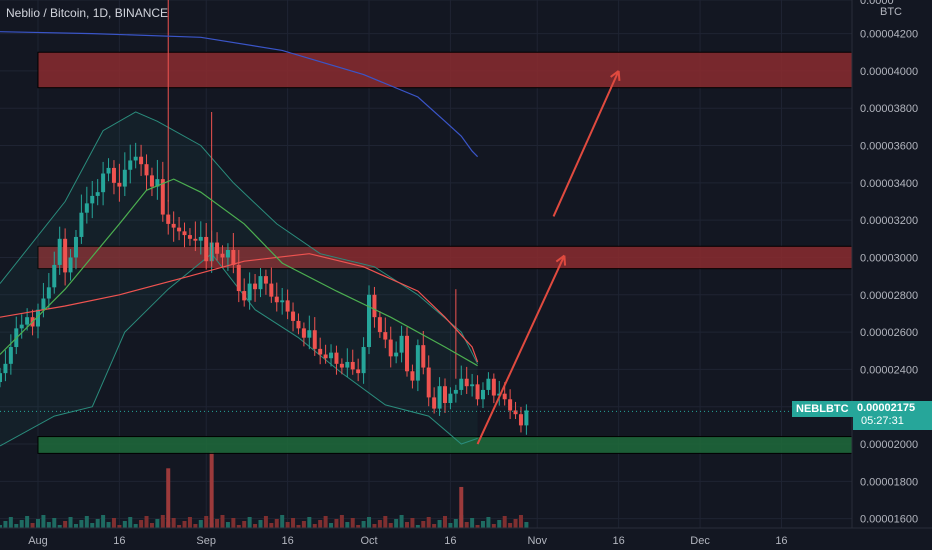 The image size is (932, 550). Describe the element at coordinates (445, 70) in the screenshot. I see `resistance-zone` at that location.